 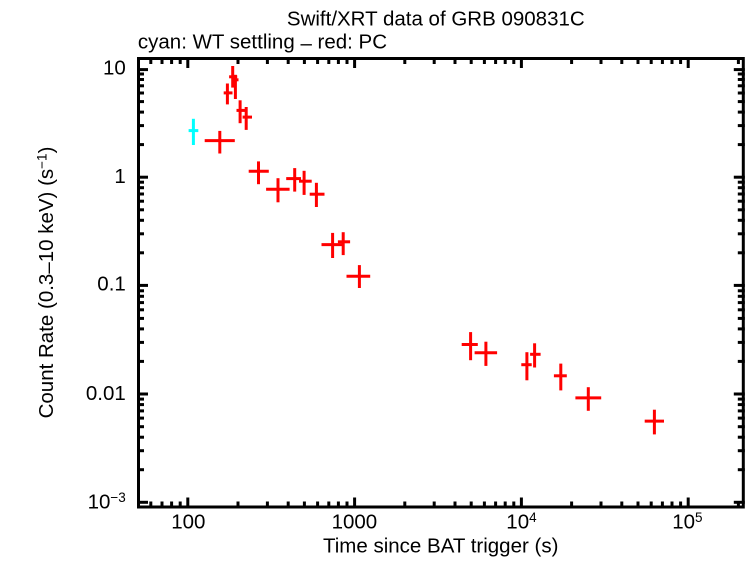 What do you see at coordinates (440, 546) in the screenshot?
I see `svg-text: Time since BAT trigger (s)` at bounding box center [440, 546].